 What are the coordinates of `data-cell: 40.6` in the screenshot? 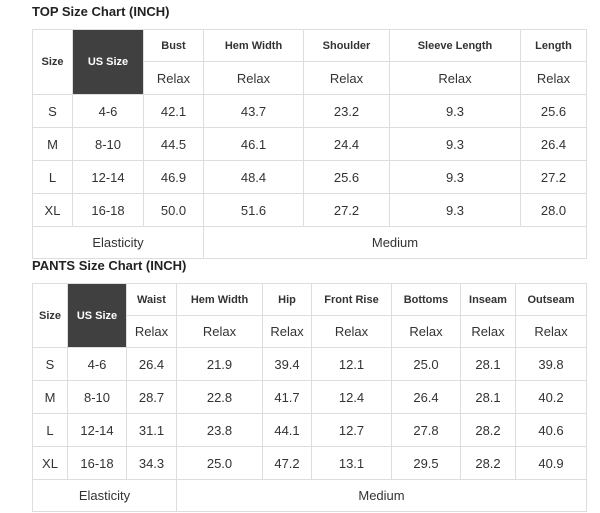 It's located at (551, 430).